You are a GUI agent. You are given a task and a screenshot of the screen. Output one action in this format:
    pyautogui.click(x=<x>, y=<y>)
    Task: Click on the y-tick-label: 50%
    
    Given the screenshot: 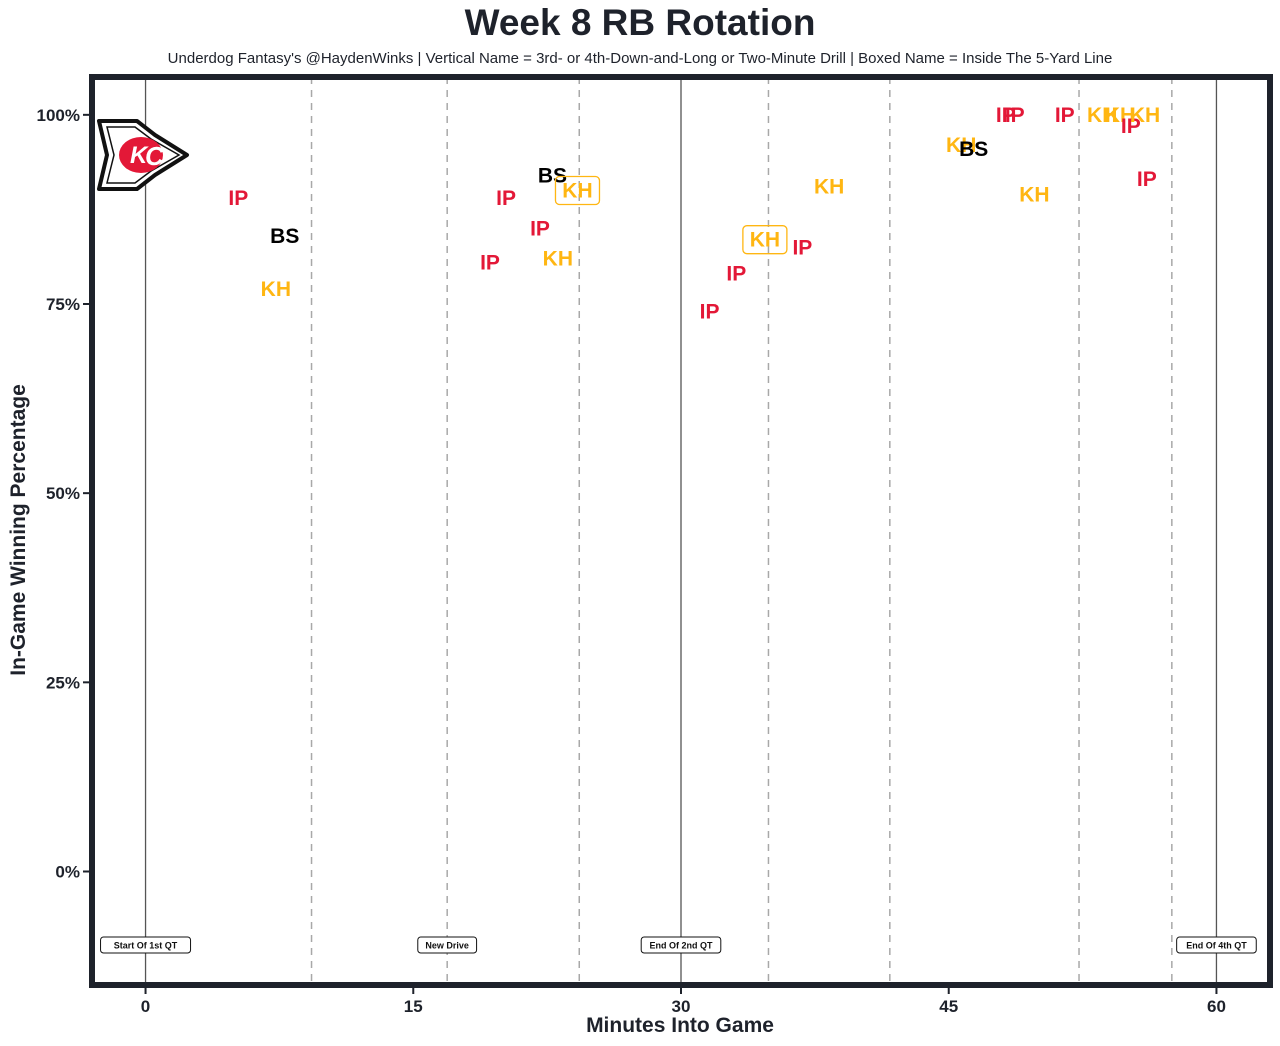 What is the action you would take?
    pyautogui.click(x=63, y=493)
    